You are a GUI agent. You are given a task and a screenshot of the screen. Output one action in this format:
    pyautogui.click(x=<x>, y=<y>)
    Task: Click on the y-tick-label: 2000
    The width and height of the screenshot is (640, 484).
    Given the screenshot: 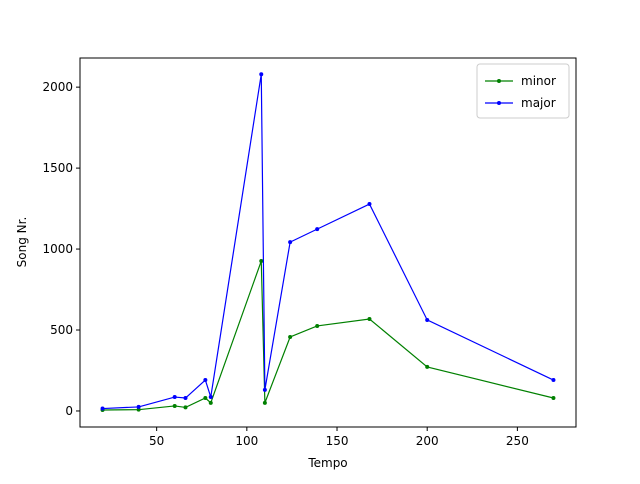 What is the action you would take?
    pyautogui.click(x=57, y=87)
    